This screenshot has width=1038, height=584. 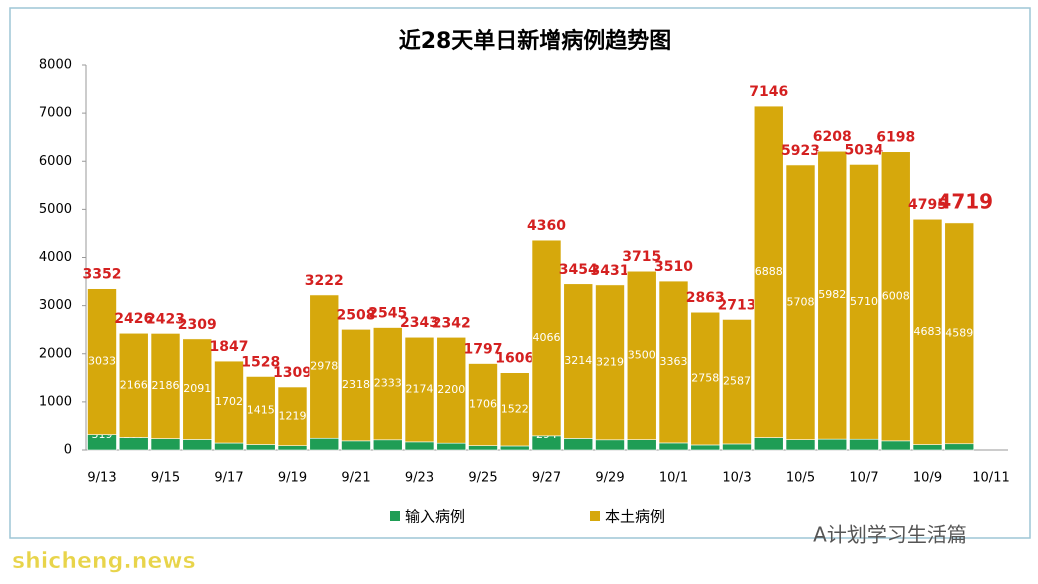 I want to click on x-tick-label: 9/13, so click(x=101, y=478).